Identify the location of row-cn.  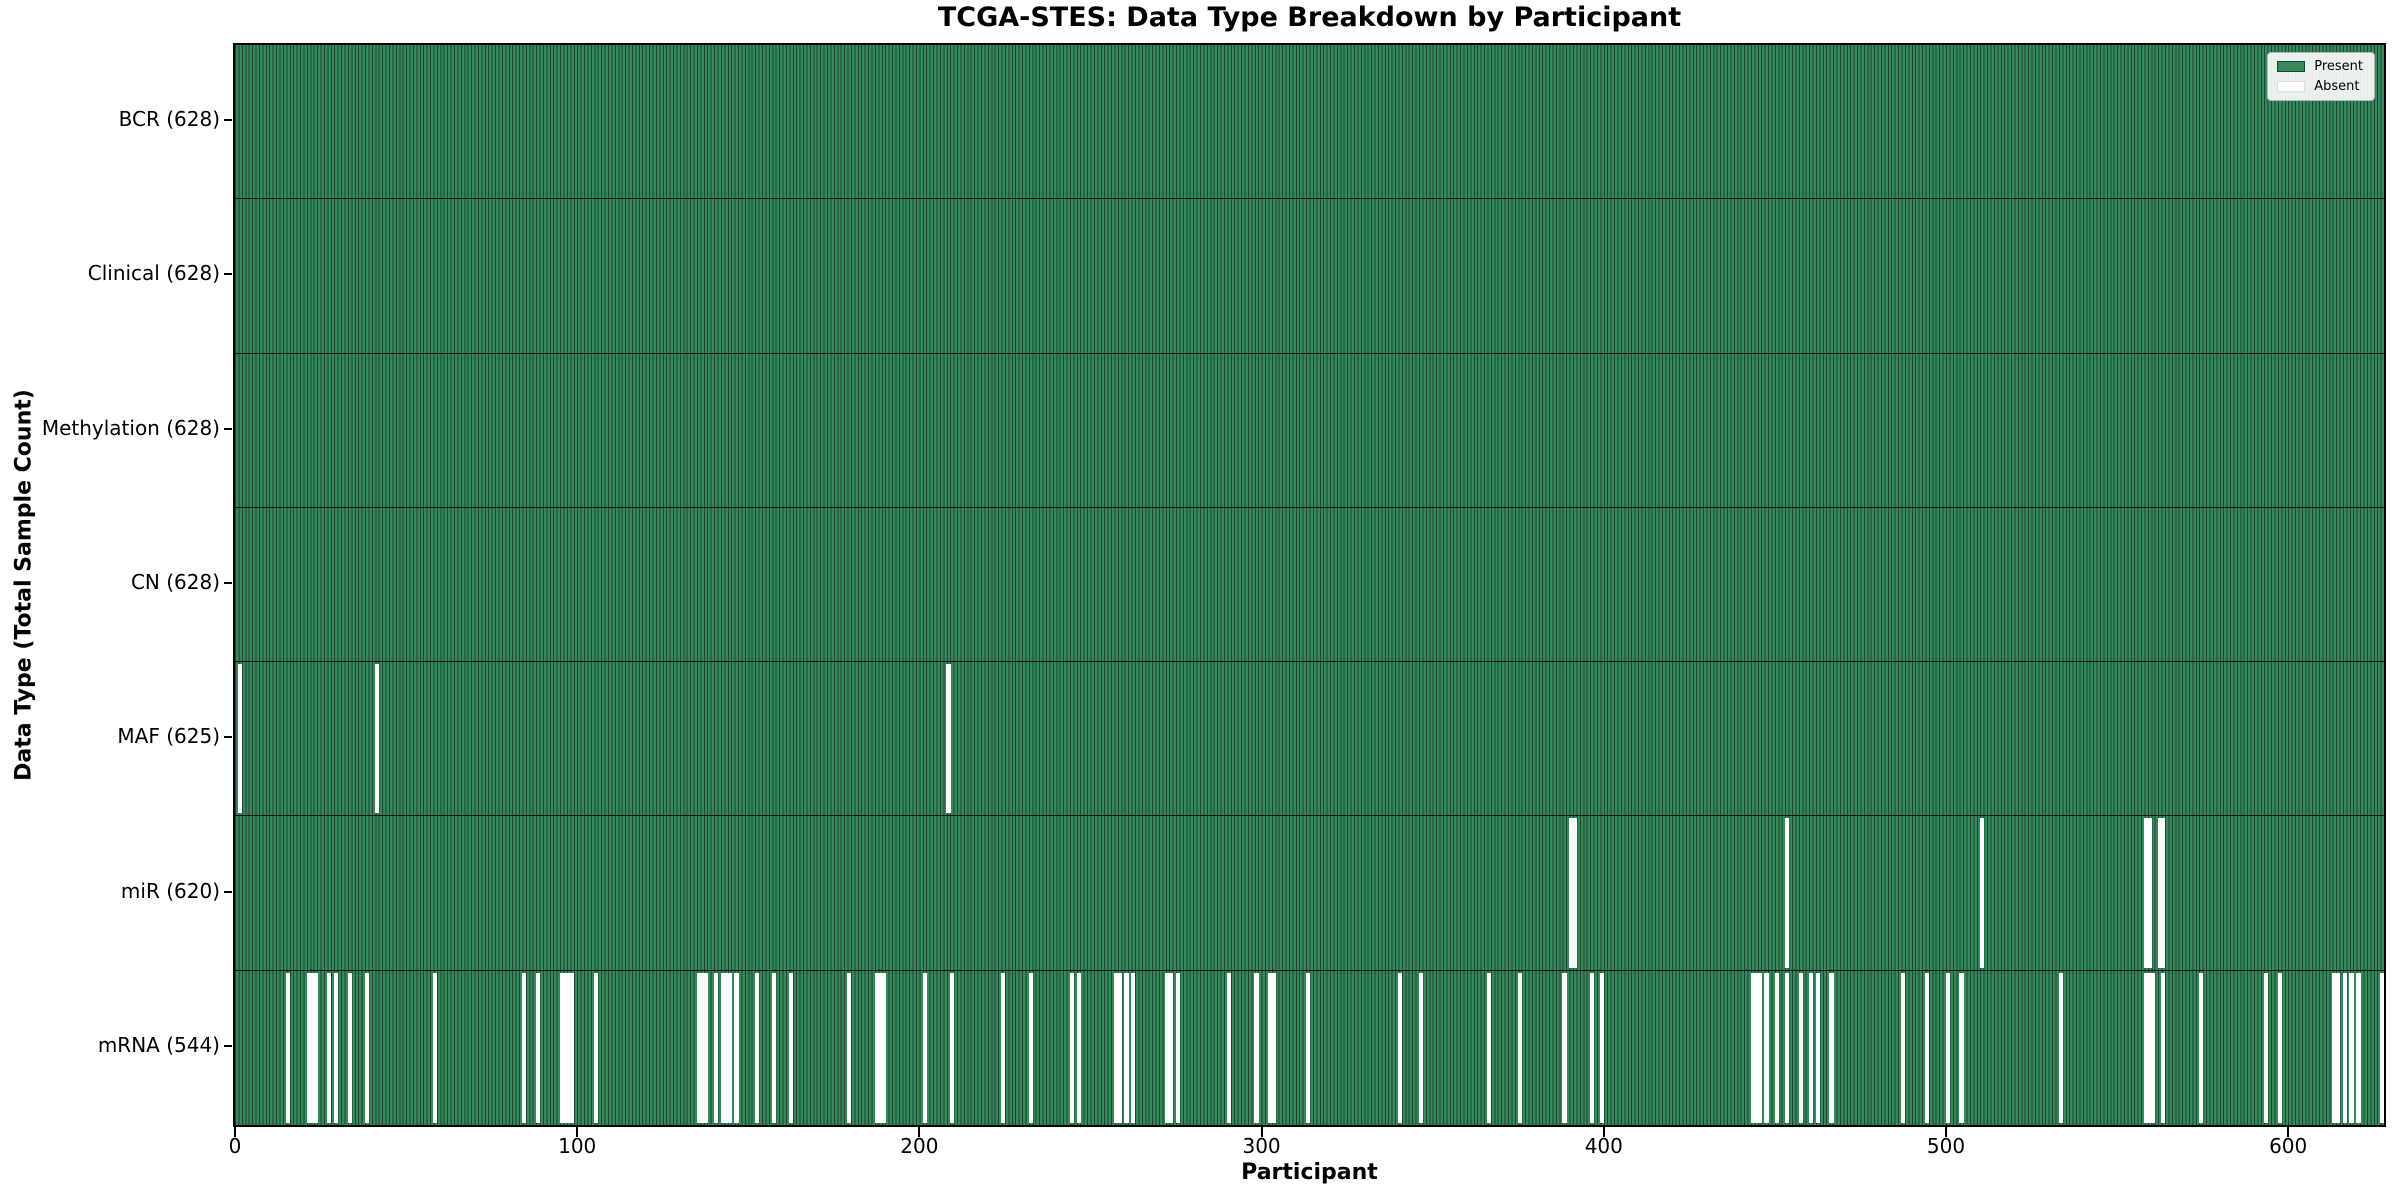
(1309, 585).